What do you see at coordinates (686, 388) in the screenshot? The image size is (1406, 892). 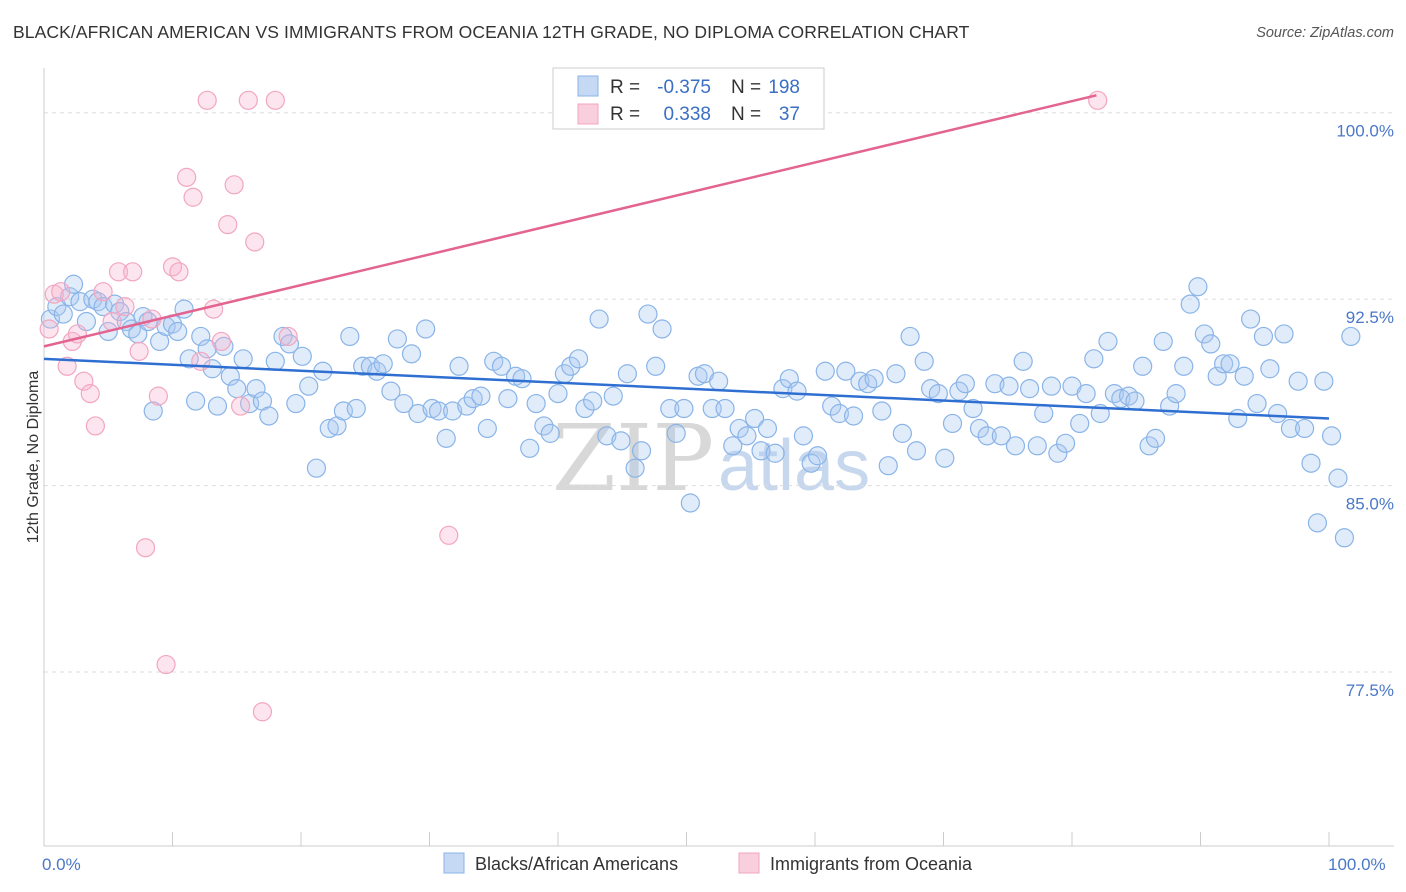 I see `trend-line-blacks` at bounding box center [686, 388].